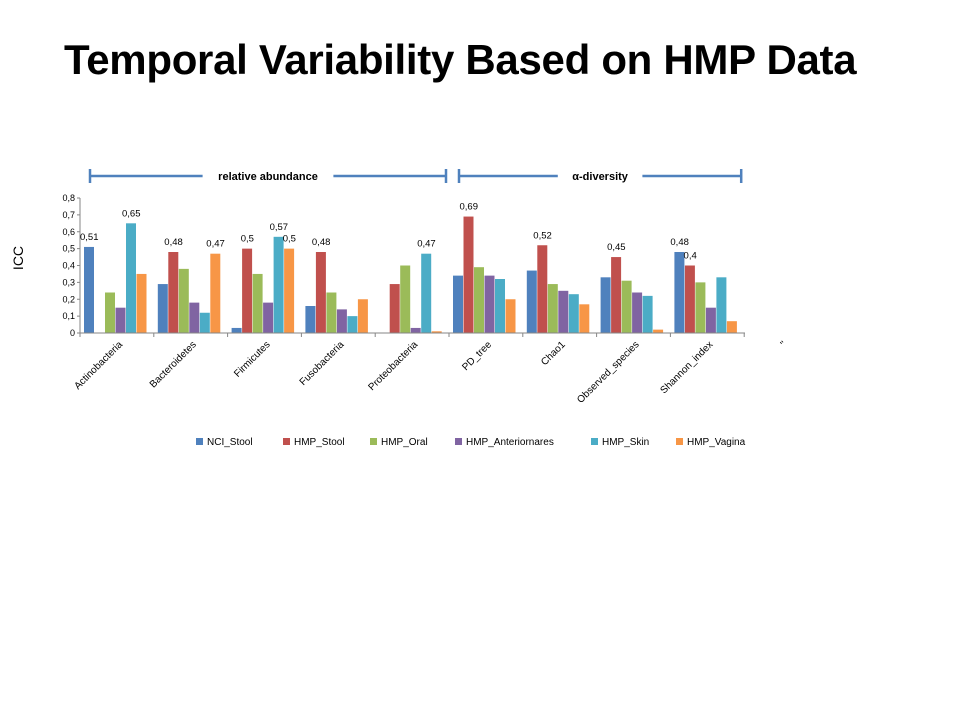 This screenshot has height=720, width=960. What do you see at coordinates (625, 442) in the screenshot?
I see `legend-label: HMP_Skin` at bounding box center [625, 442].